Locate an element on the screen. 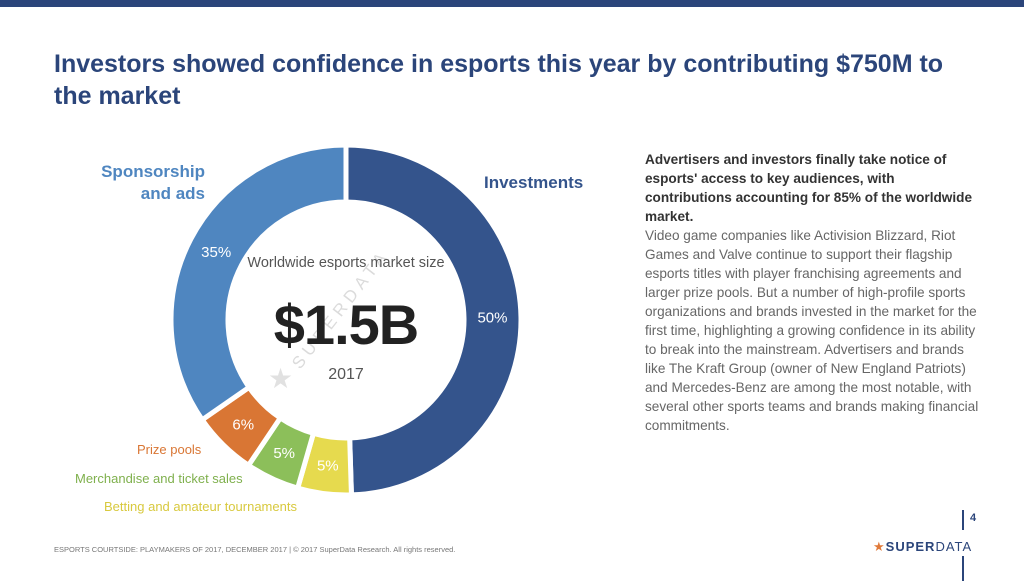 This screenshot has width=1024, height=581. legend-prize-pools: Prize pools is located at coordinates (169, 449).